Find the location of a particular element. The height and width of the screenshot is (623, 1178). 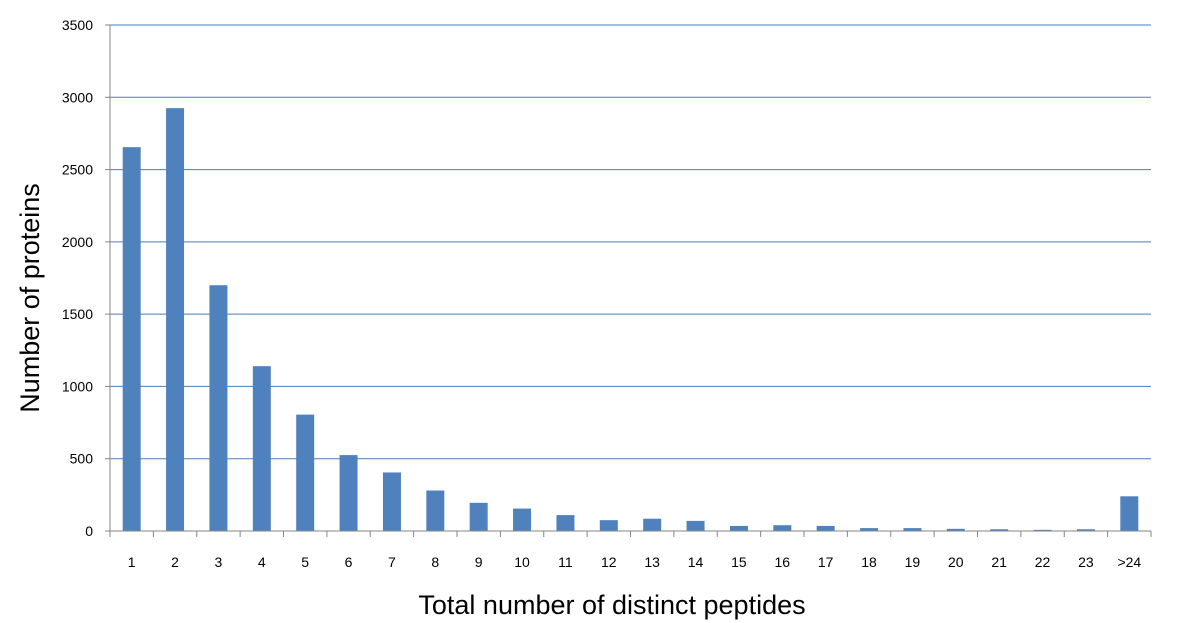

x-tick-label: 12 is located at coordinates (609, 562).